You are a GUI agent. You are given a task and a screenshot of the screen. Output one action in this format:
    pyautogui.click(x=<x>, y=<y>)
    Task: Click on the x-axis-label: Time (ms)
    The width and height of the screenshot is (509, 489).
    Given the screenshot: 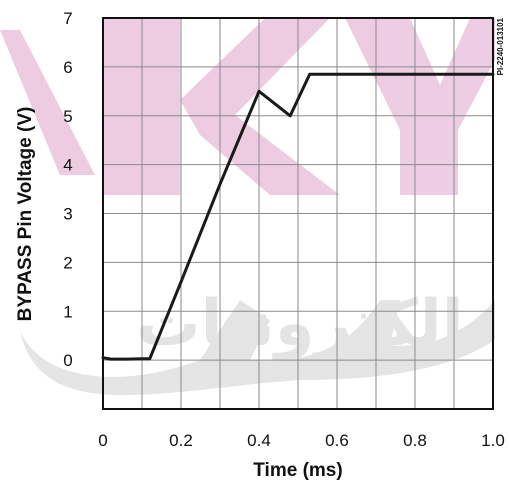 What is the action you would take?
    pyautogui.click(x=297, y=470)
    